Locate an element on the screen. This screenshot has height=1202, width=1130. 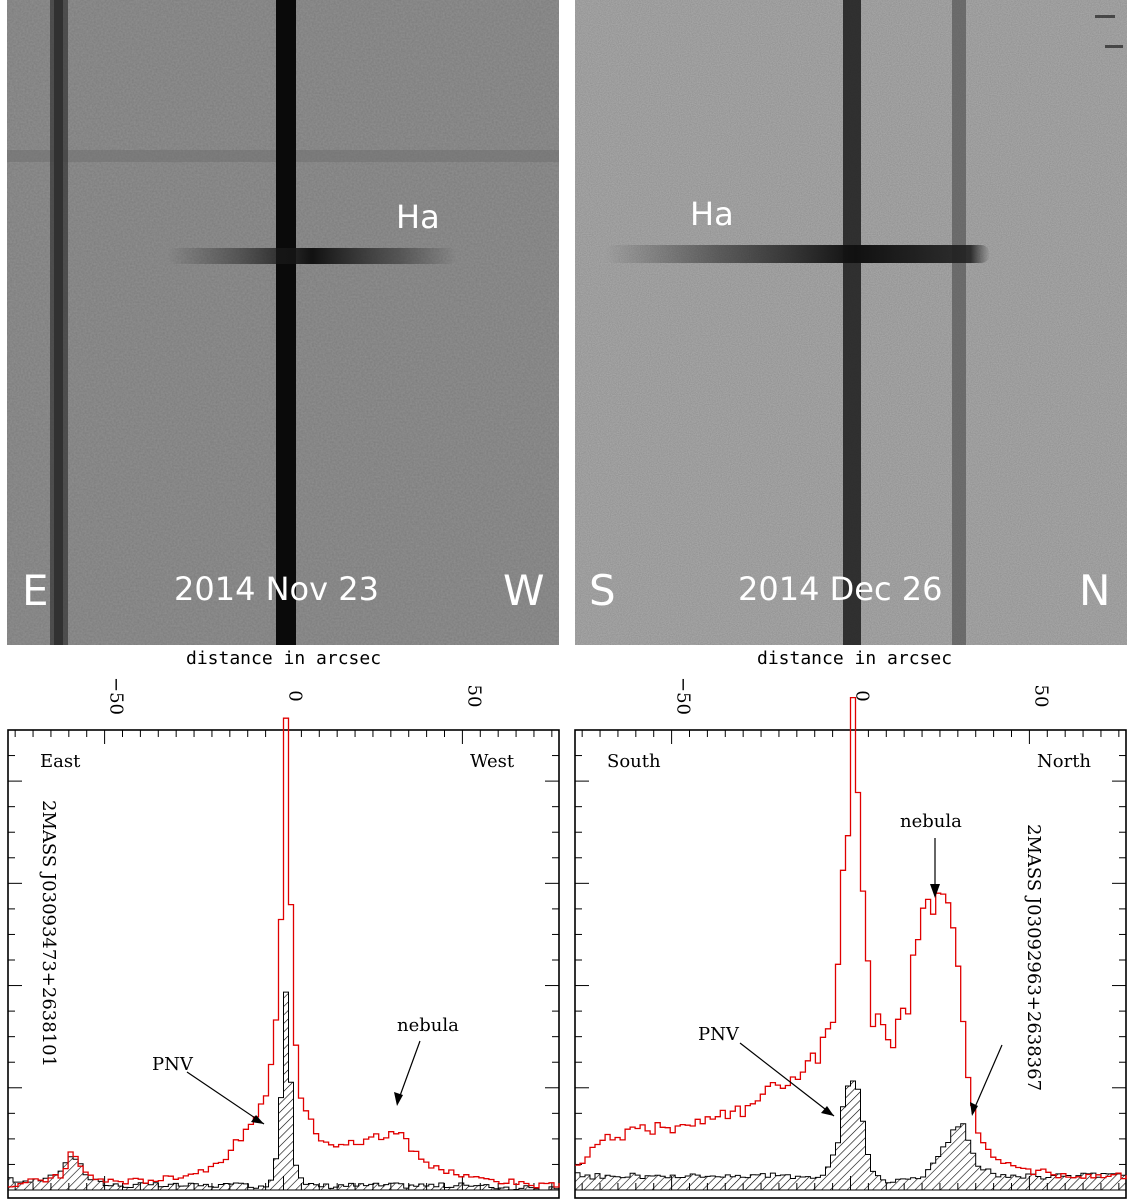
star-label-right: 2MASS J03092963+2638367 is located at coordinates (1033, 957).